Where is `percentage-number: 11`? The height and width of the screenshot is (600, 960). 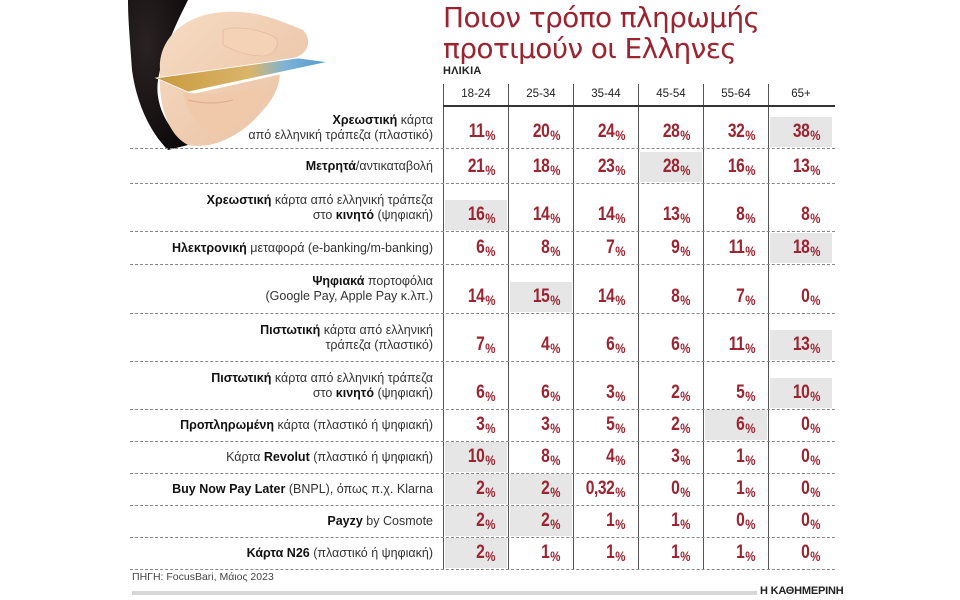 percentage-number: 11 is located at coordinates (476, 131).